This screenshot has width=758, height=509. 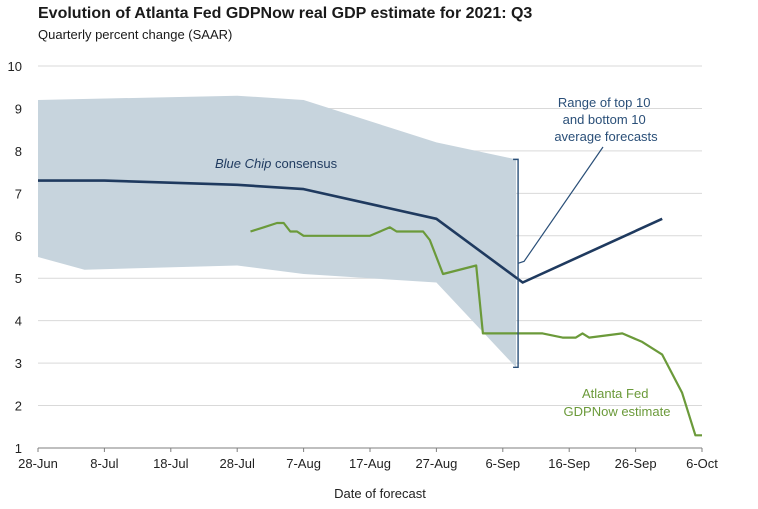 What do you see at coordinates (18, 108) in the screenshot?
I see `y-tick-label: 9` at bounding box center [18, 108].